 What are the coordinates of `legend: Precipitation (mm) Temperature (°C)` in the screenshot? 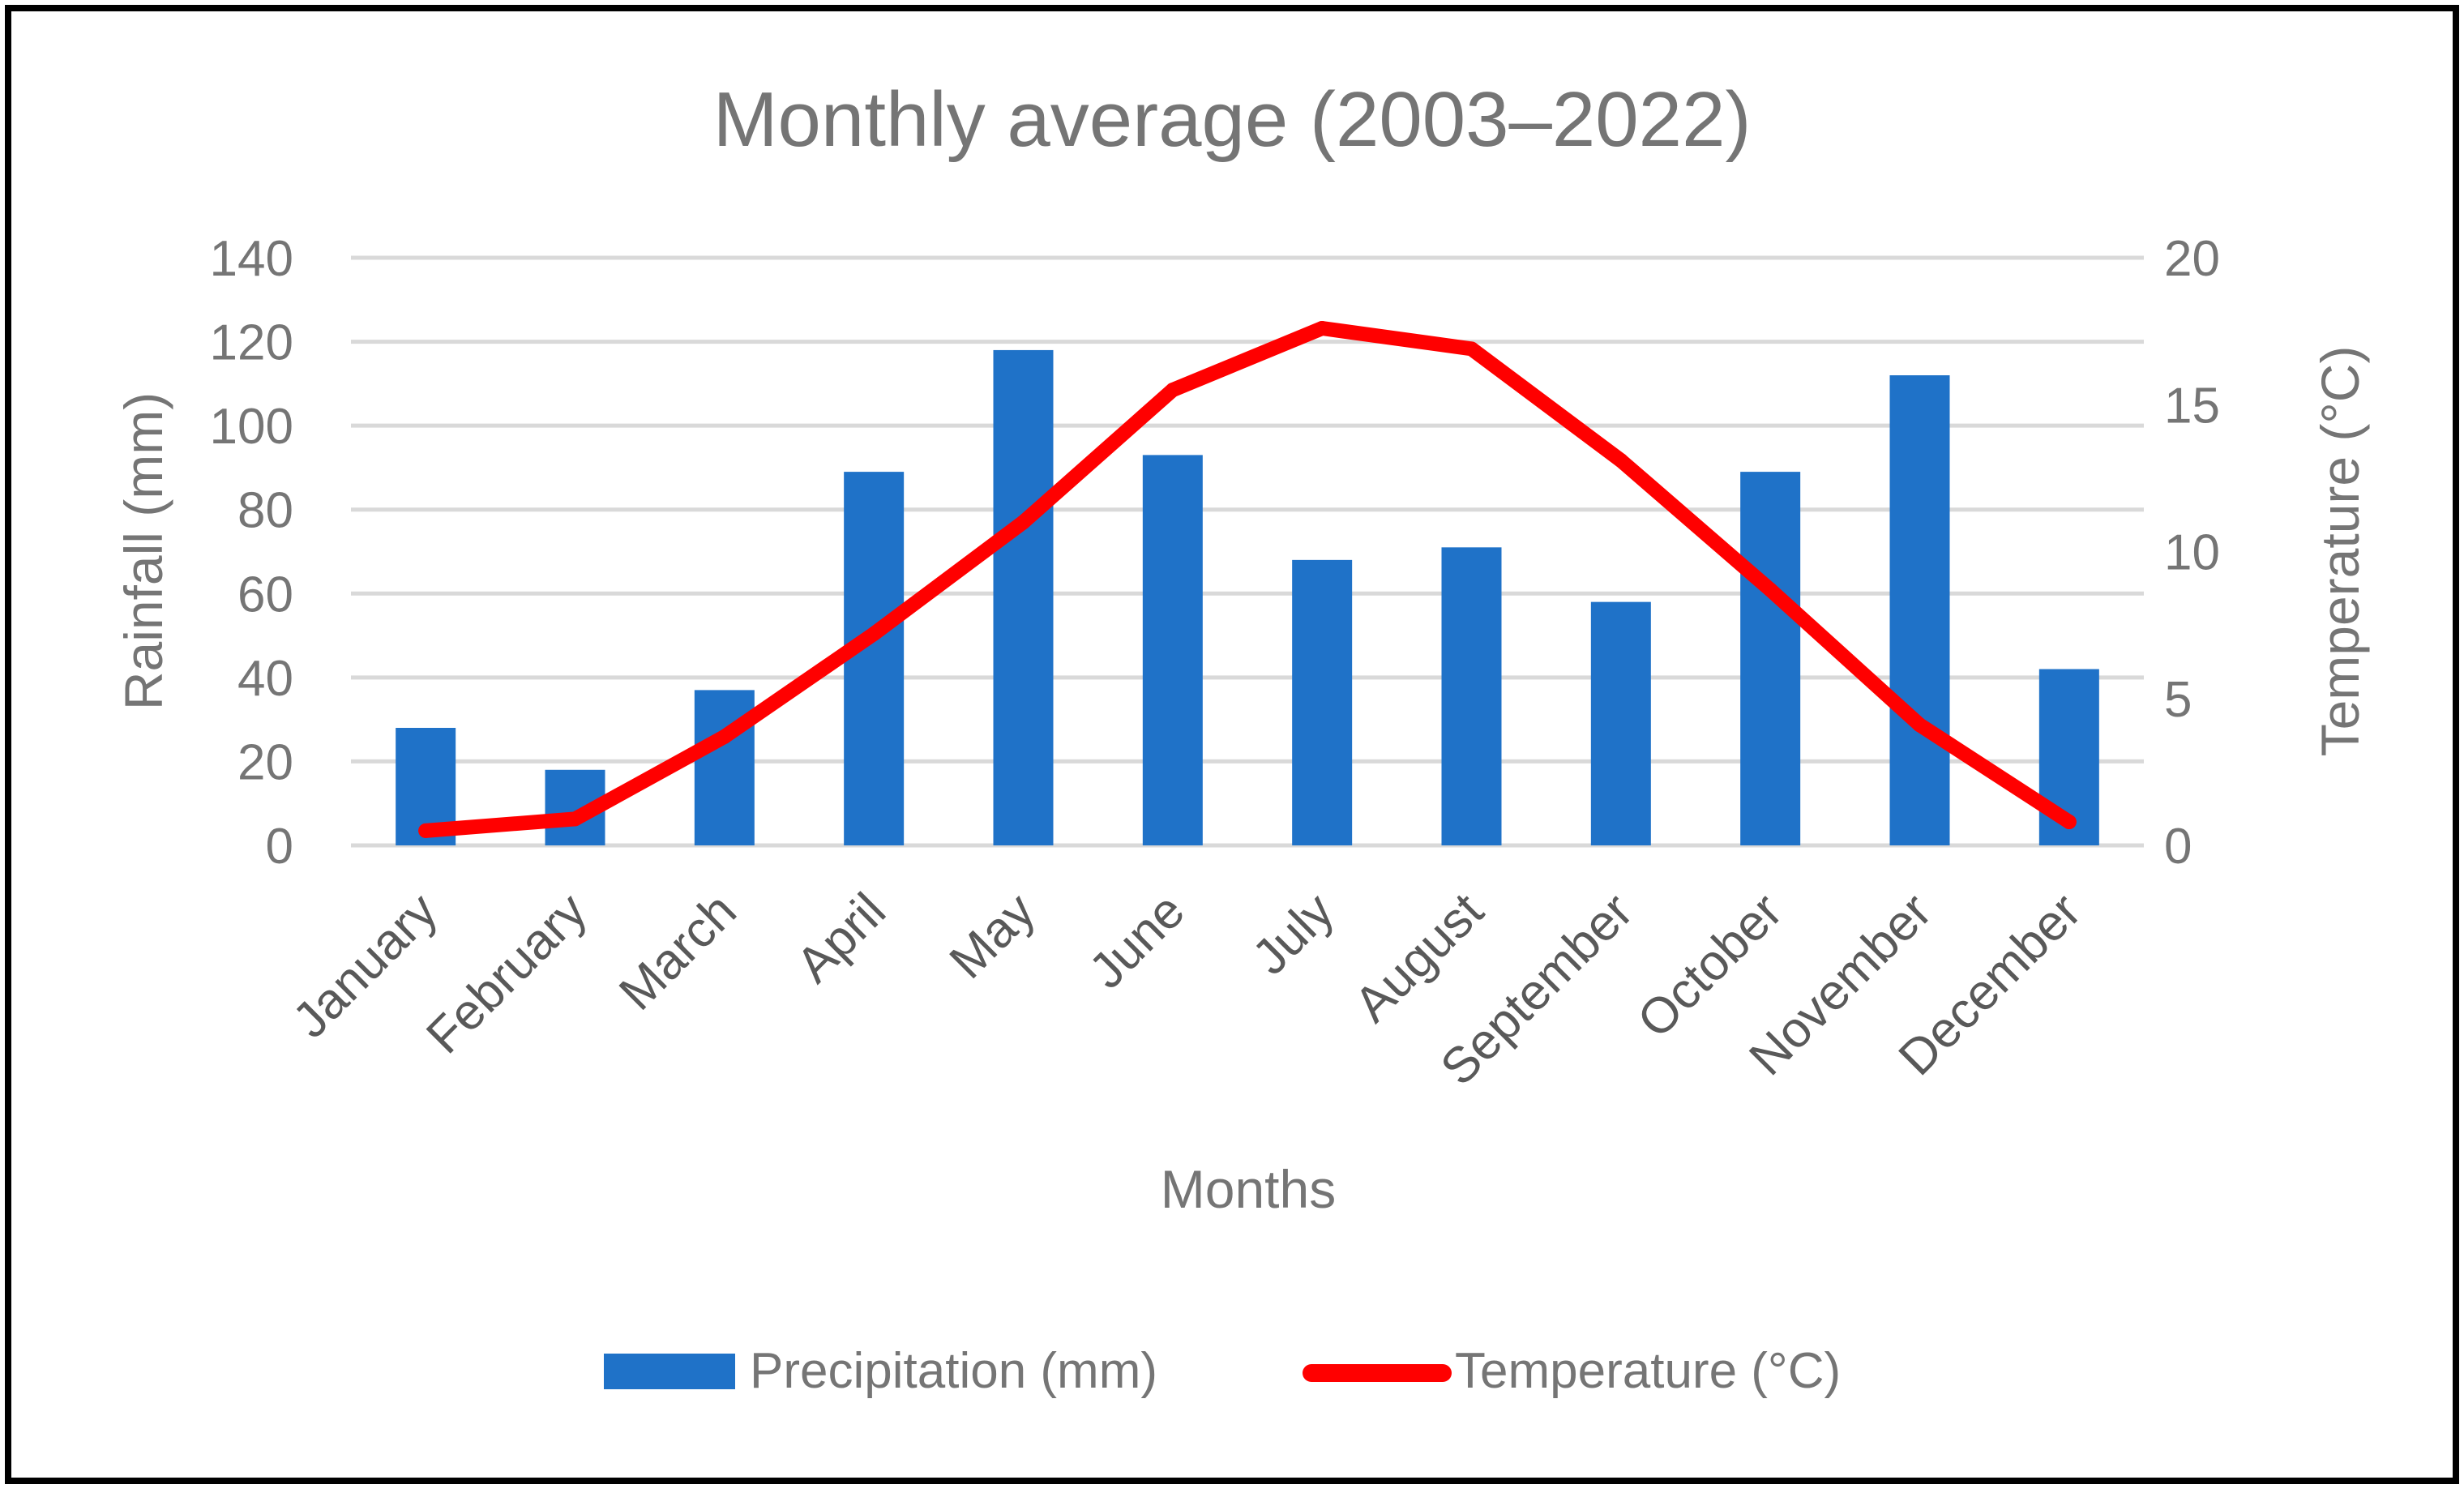 It's located at (1222, 1371).